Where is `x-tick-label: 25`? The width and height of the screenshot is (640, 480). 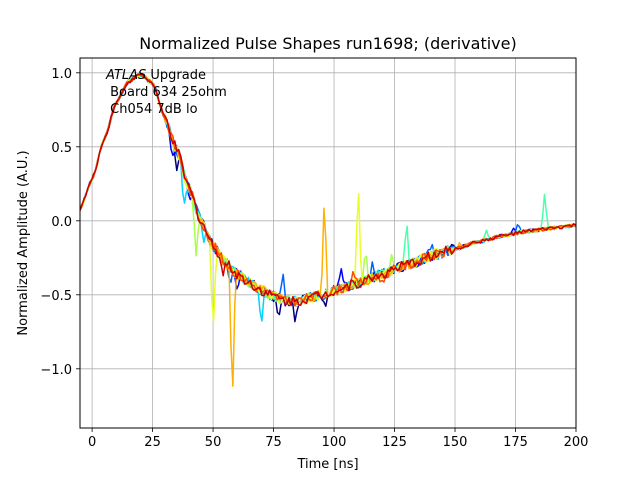
x-tick-label: 25 is located at coordinates (152, 442).